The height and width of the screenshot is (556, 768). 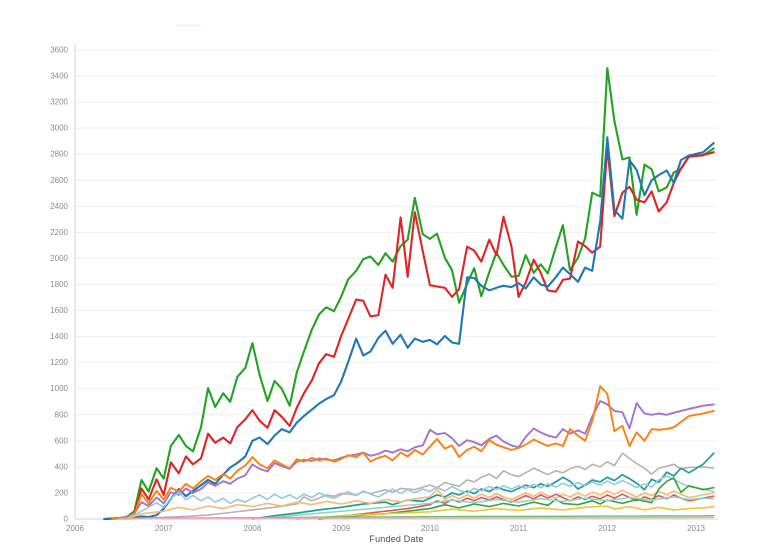 What do you see at coordinates (62, 492) in the screenshot?
I see `y-tick-label: 200` at bounding box center [62, 492].